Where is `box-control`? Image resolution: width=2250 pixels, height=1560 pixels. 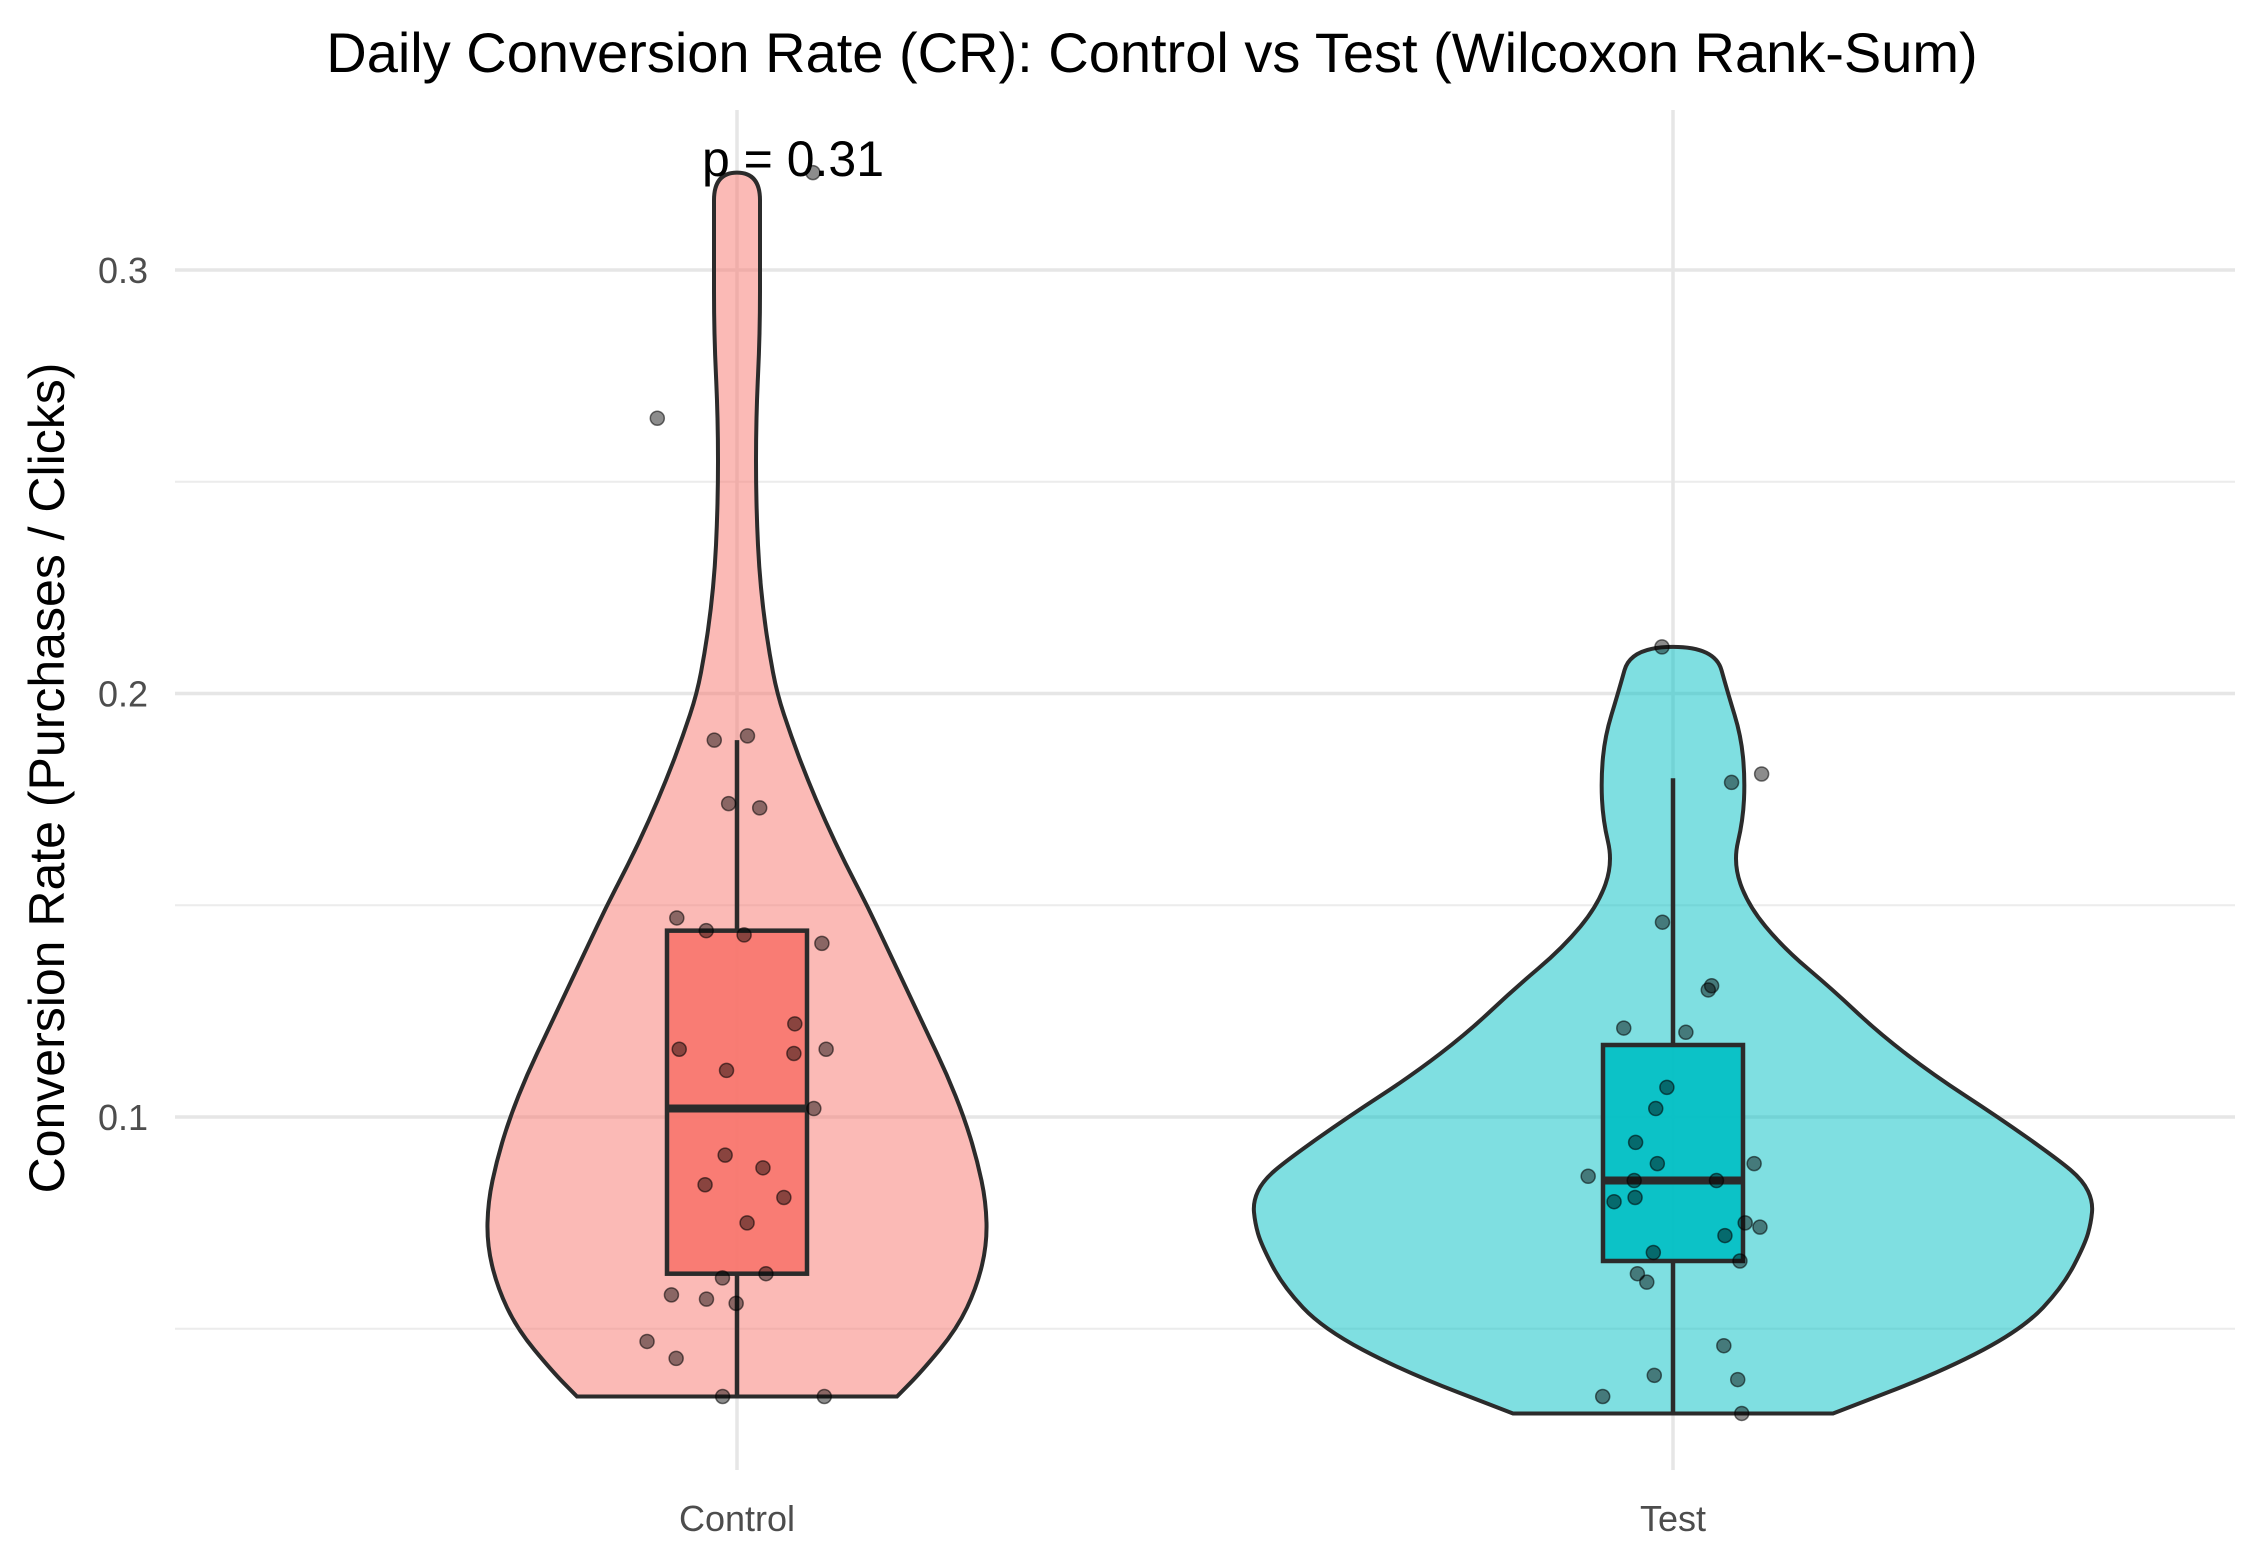
box-control is located at coordinates (737, 1102).